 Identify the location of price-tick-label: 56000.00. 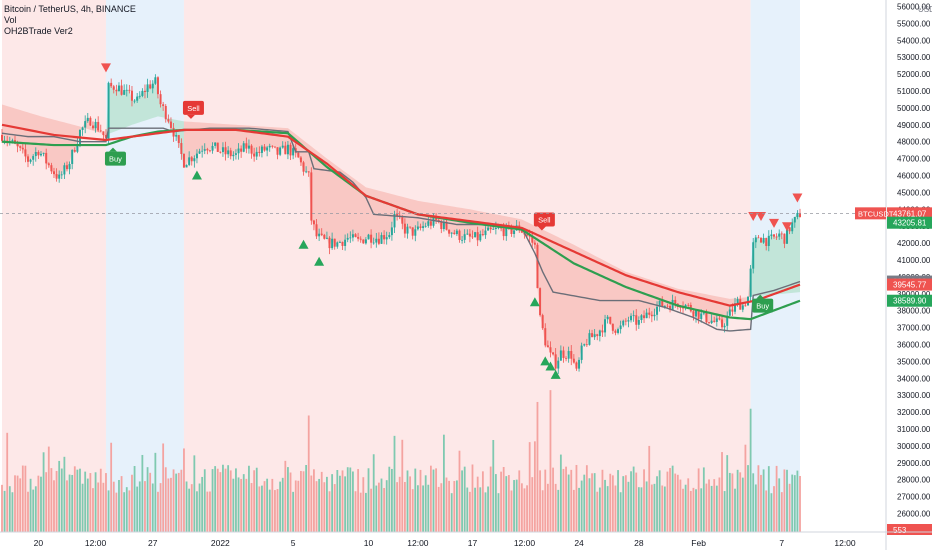
(914, 7).